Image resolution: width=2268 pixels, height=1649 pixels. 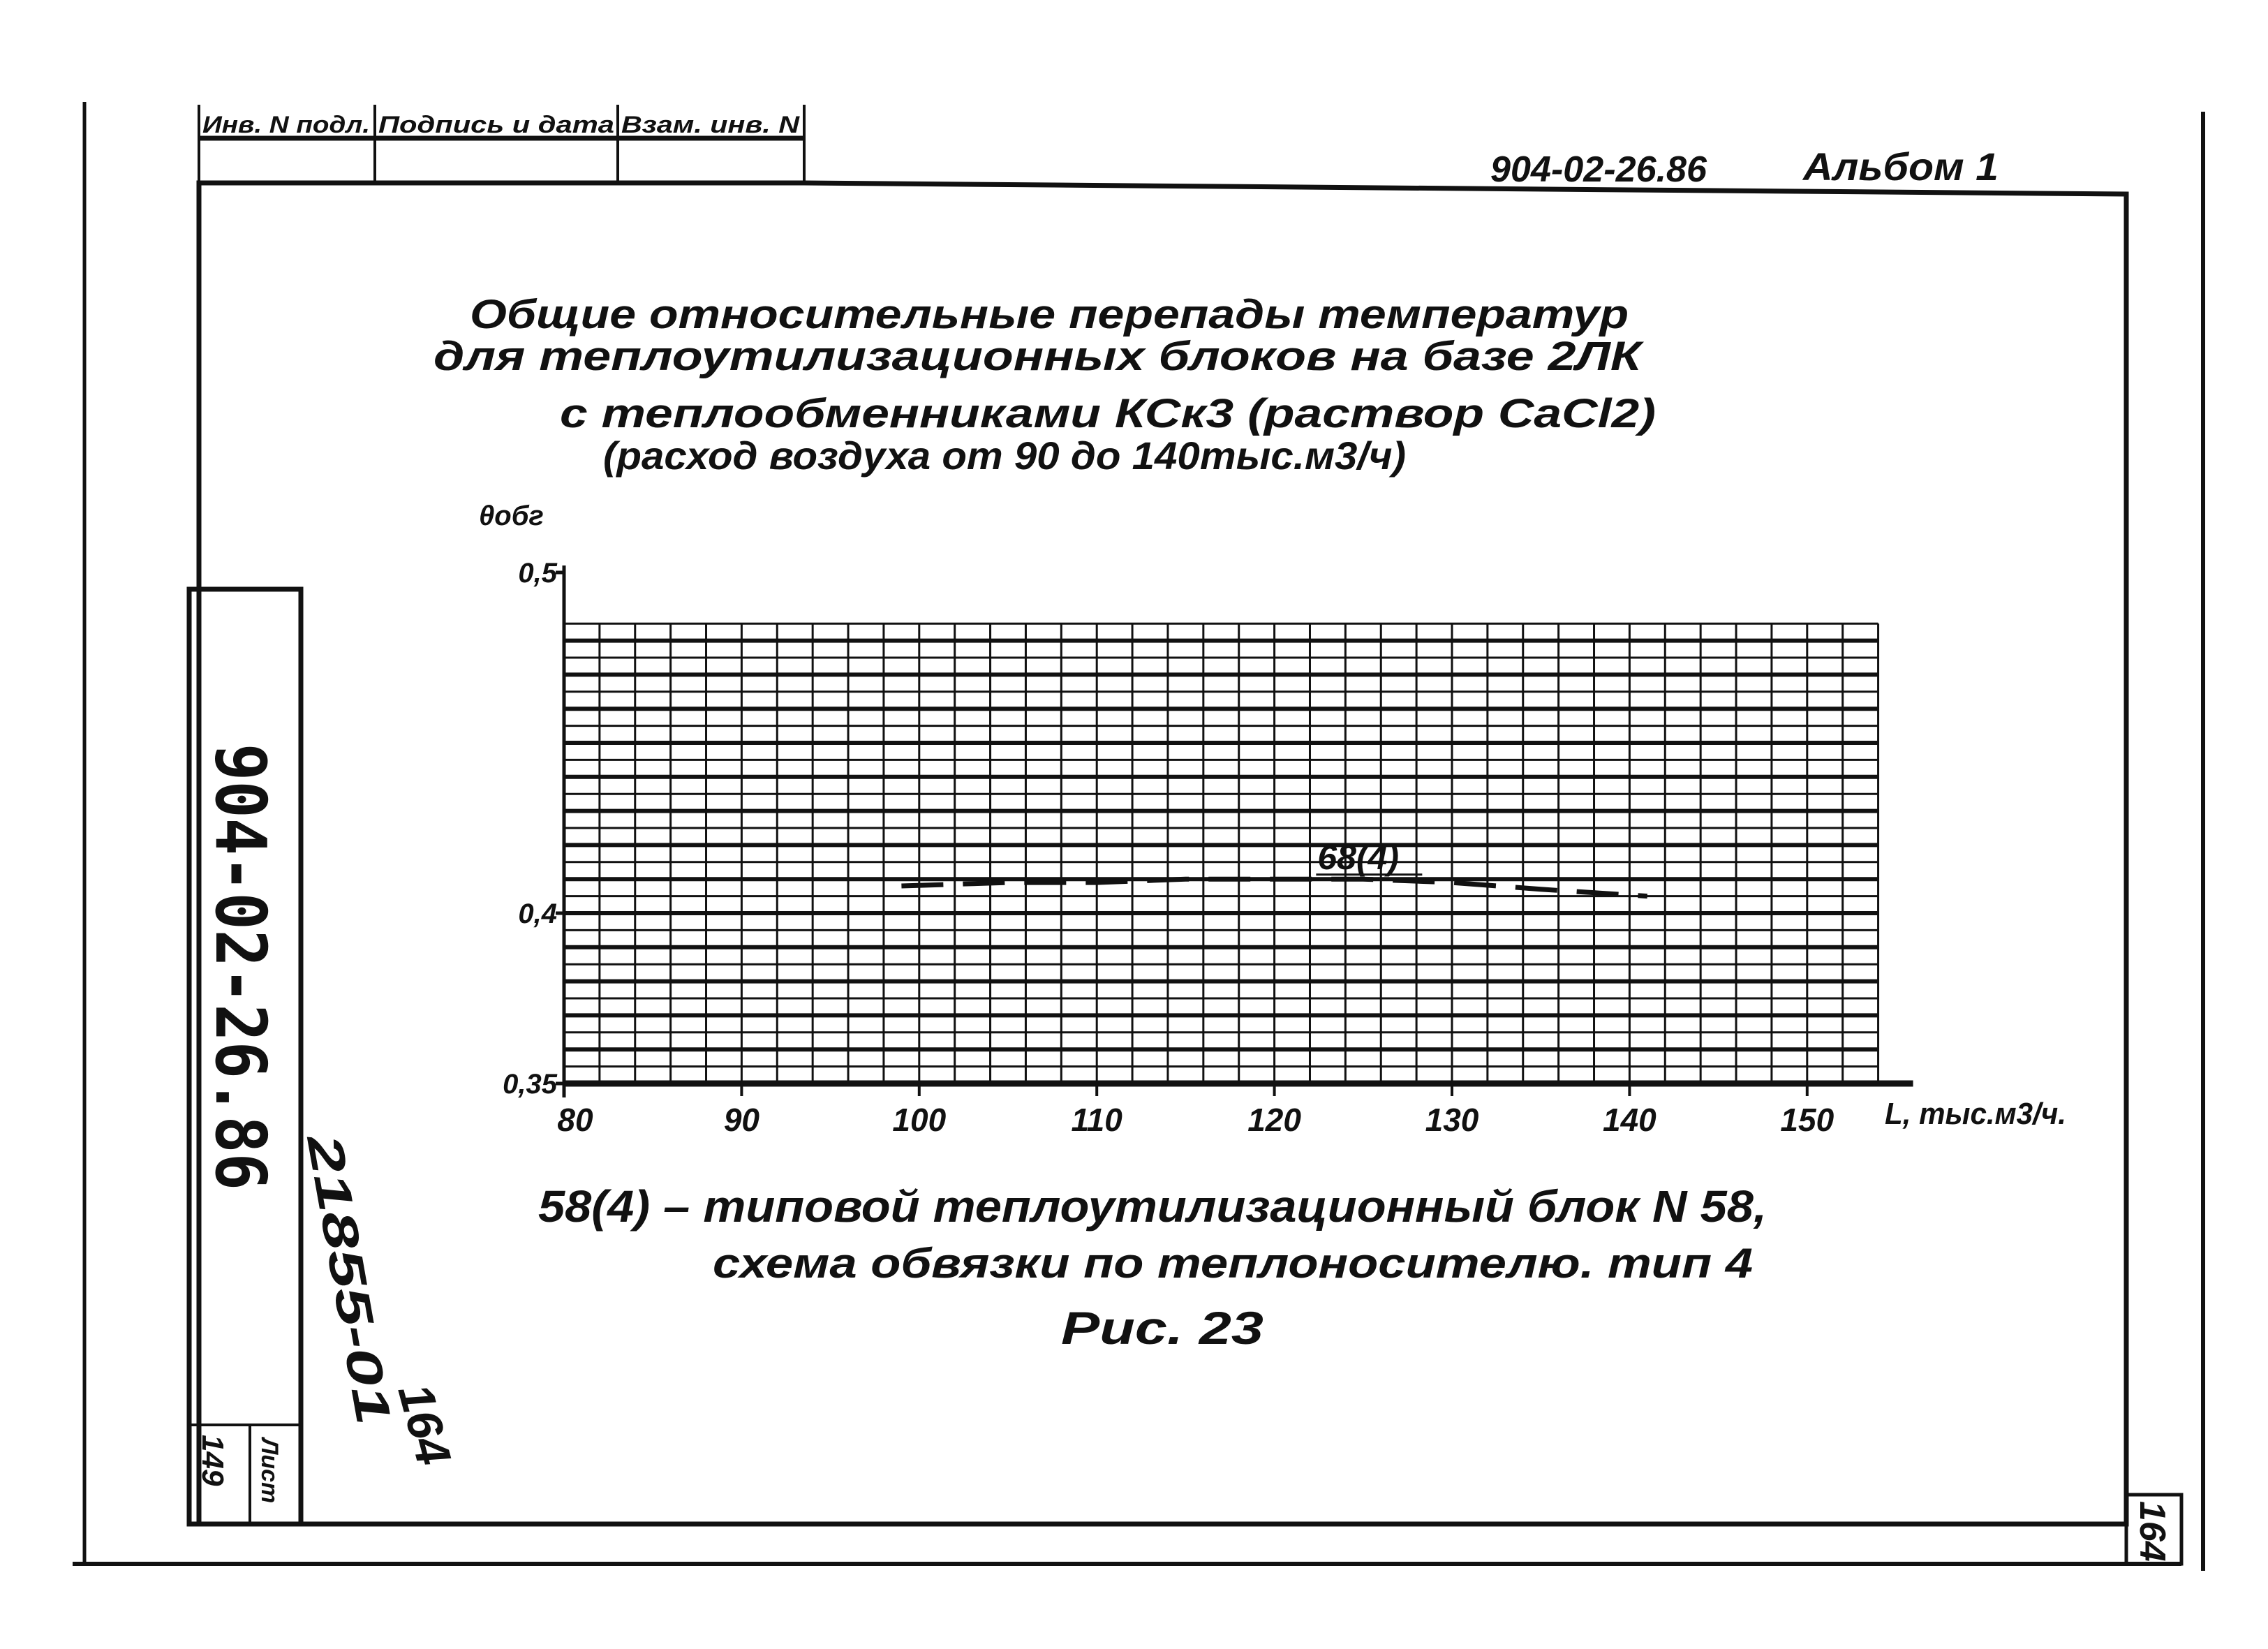 What do you see at coordinates (1274, 868) in the screenshot?
I see `chart-series: 68(4)` at bounding box center [1274, 868].